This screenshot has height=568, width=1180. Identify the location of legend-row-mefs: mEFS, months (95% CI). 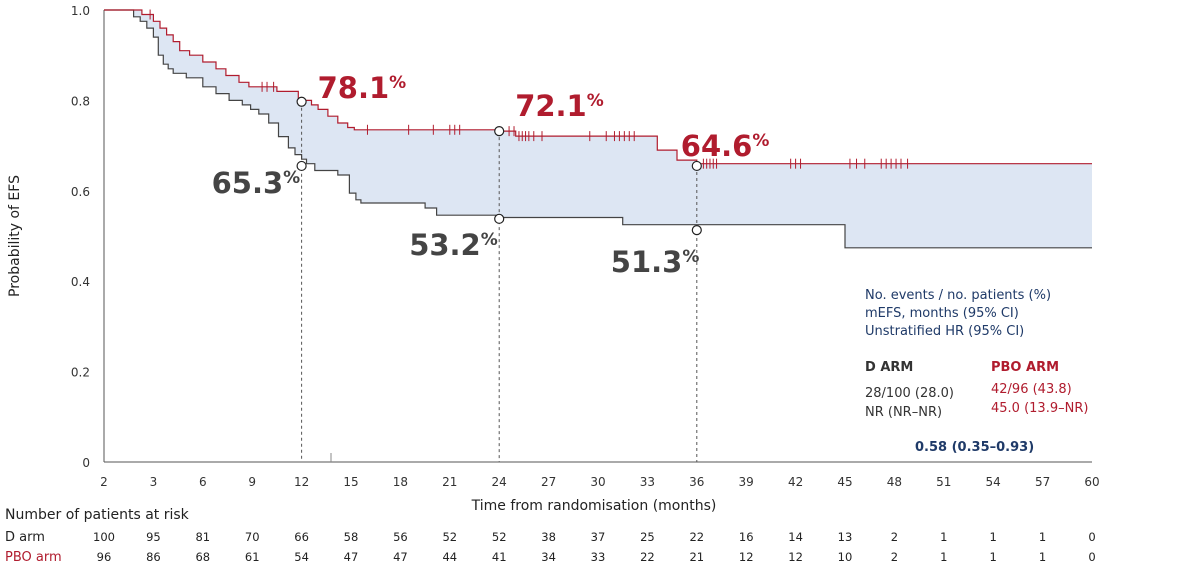
(942, 313).